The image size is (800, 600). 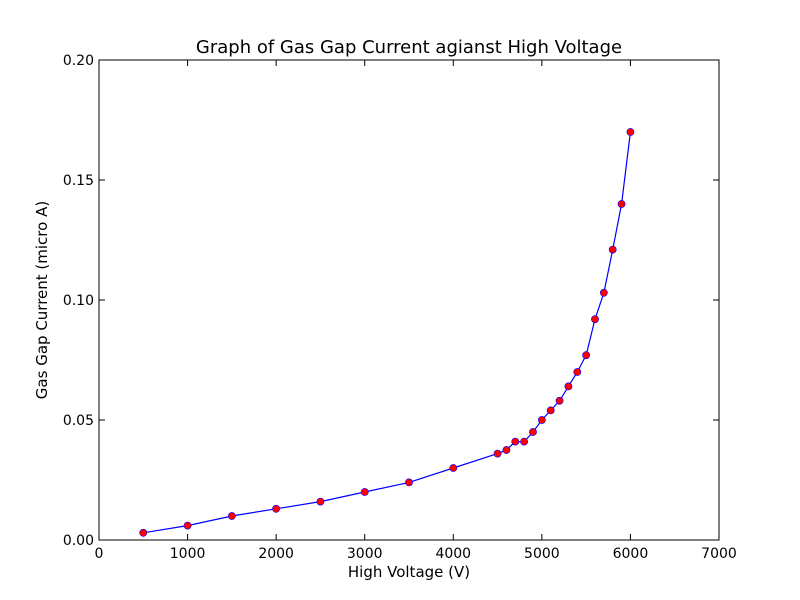 What do you see at coordinates (719, 554) in the screenshot?
I see `x-tick-label: 7000` at bounding box center [719, 554].